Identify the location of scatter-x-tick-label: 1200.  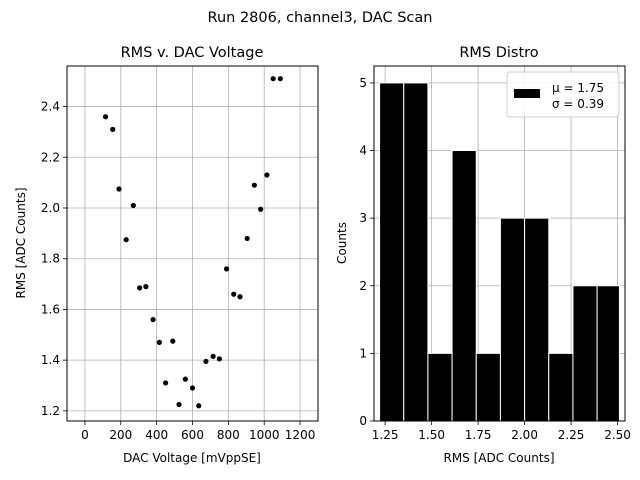
(300, 435).